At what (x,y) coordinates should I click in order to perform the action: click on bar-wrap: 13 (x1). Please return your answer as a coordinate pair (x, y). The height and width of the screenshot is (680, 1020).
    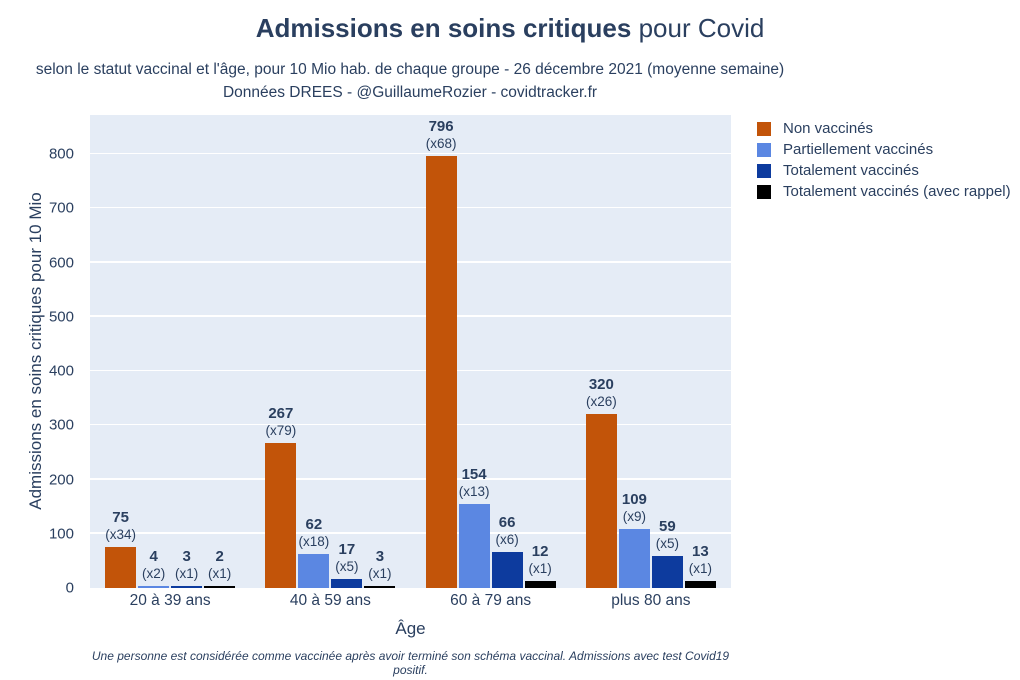
    Looking at the image, I should click on (700, 565).